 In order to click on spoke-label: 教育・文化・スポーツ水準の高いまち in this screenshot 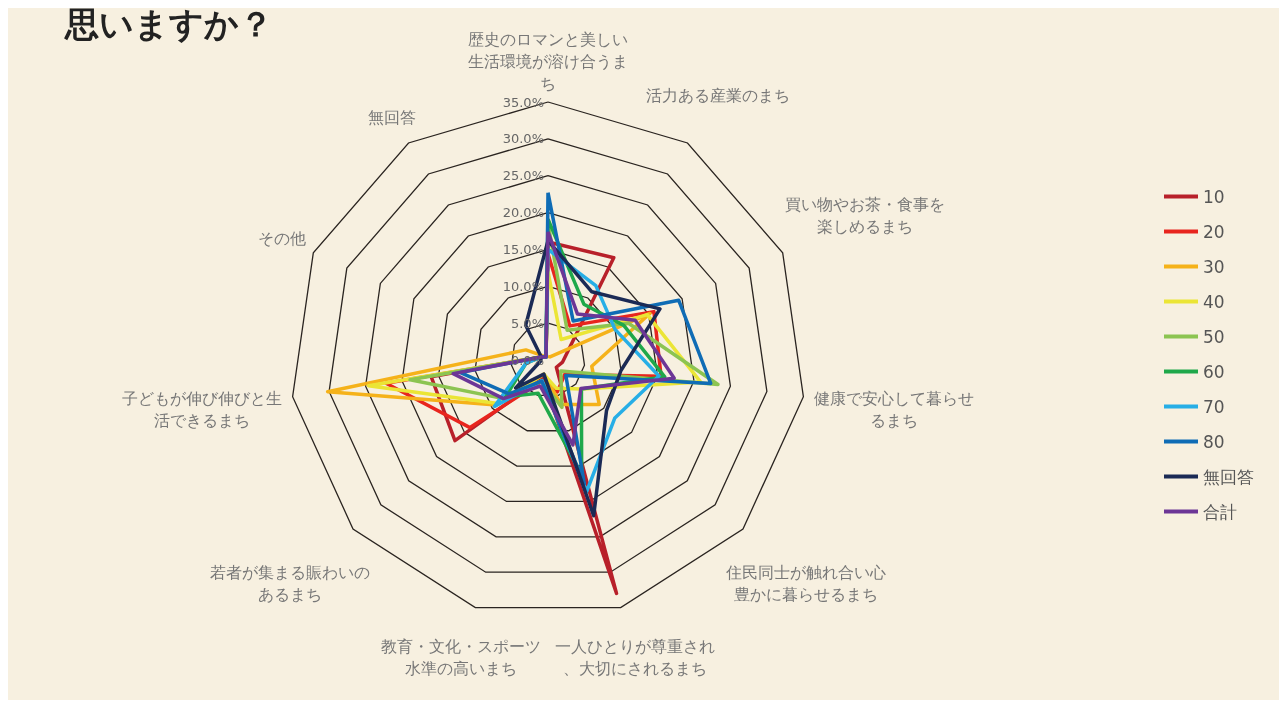, I will do `click(460, 657)`.